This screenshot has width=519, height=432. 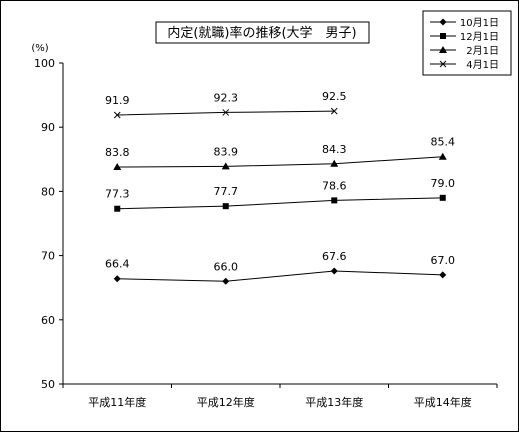 What do you see at coordinates (482, 65) in the screenshot?
I see `legend-label: 4月1日` at bounding box center [482, 65].